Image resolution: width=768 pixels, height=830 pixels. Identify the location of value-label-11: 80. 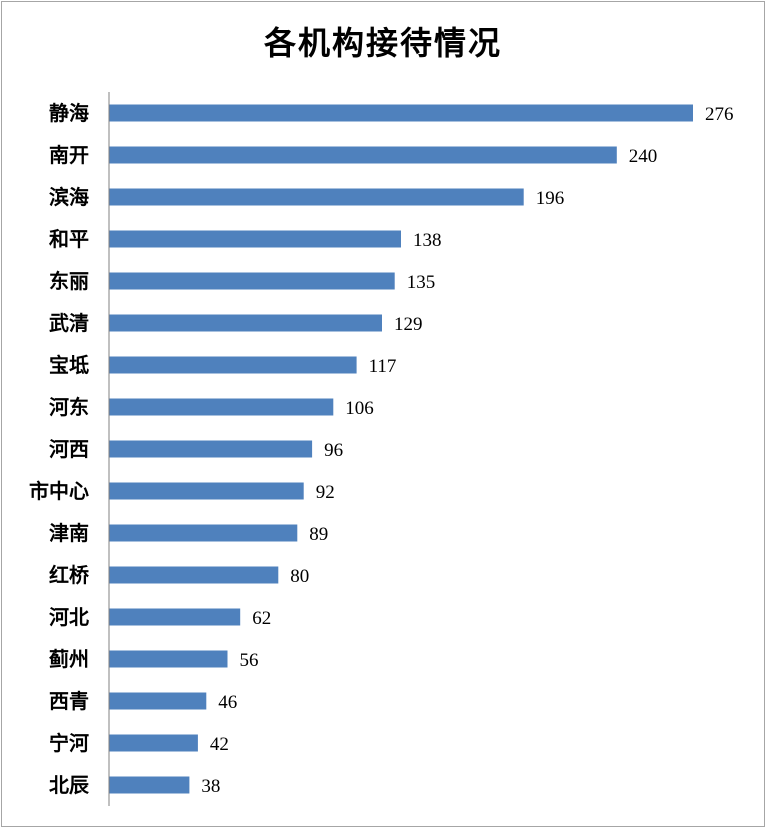
(299, 576).